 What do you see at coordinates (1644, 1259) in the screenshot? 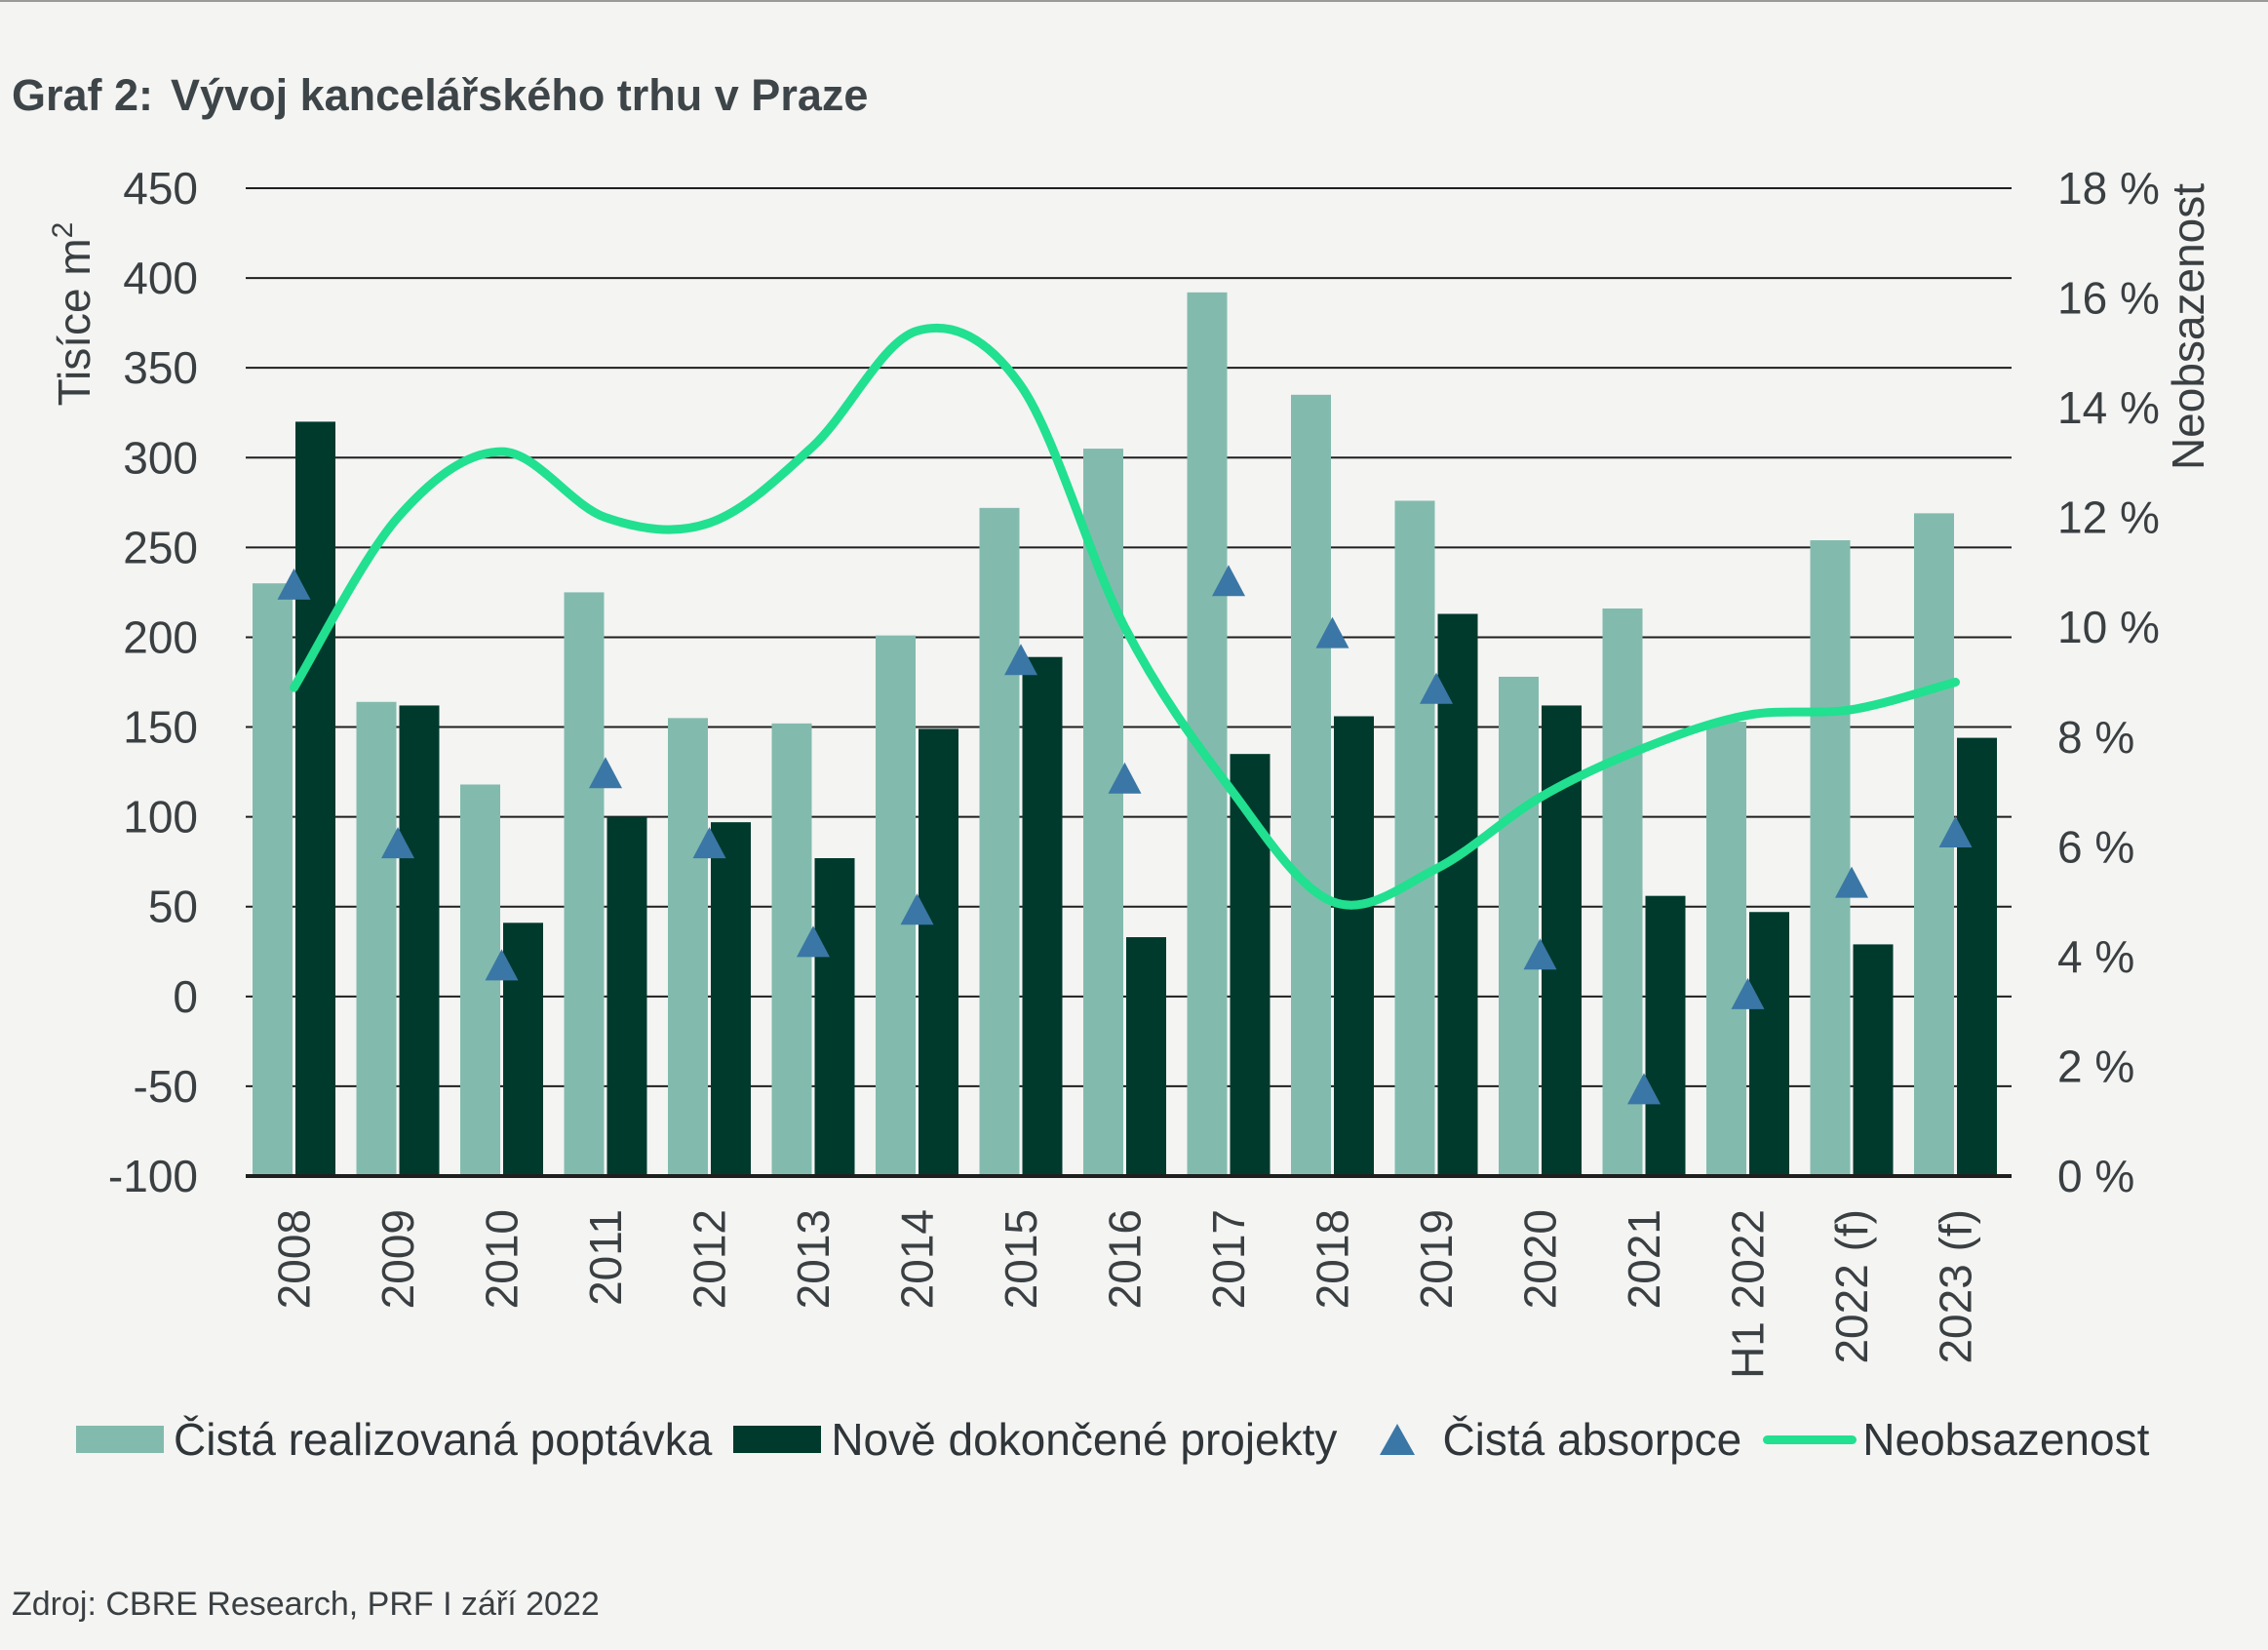
I see `x-tick-label: 2021` at bounding box center [1644, 1259].